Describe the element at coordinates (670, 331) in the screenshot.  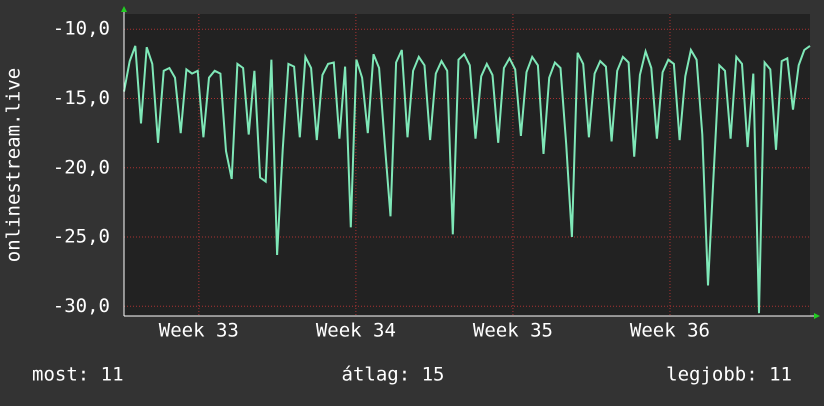
I see `x-tick-label: Week 36` at that location.